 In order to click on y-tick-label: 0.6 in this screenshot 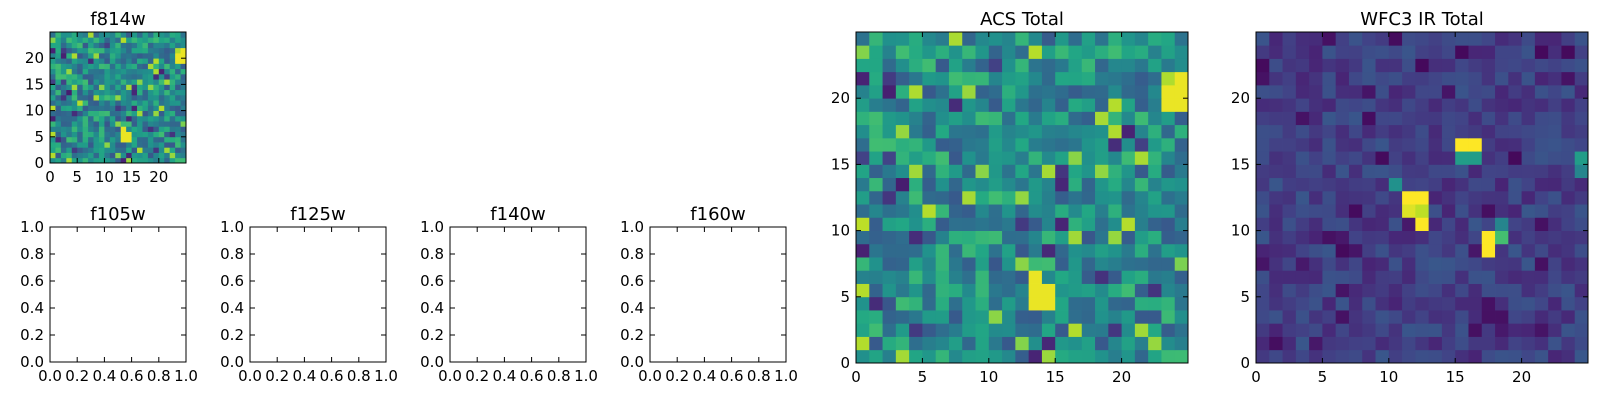, I will do `click(232, 281)`.